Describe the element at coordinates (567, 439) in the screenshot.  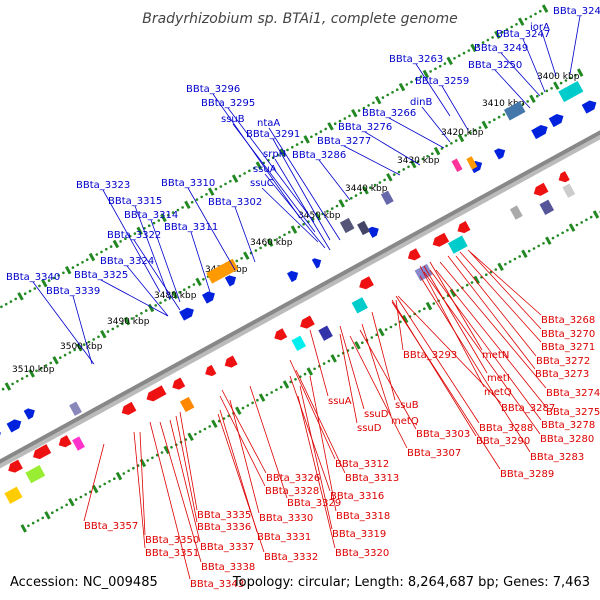
I see `reverse-gene-label: BBta_3280` at that location.